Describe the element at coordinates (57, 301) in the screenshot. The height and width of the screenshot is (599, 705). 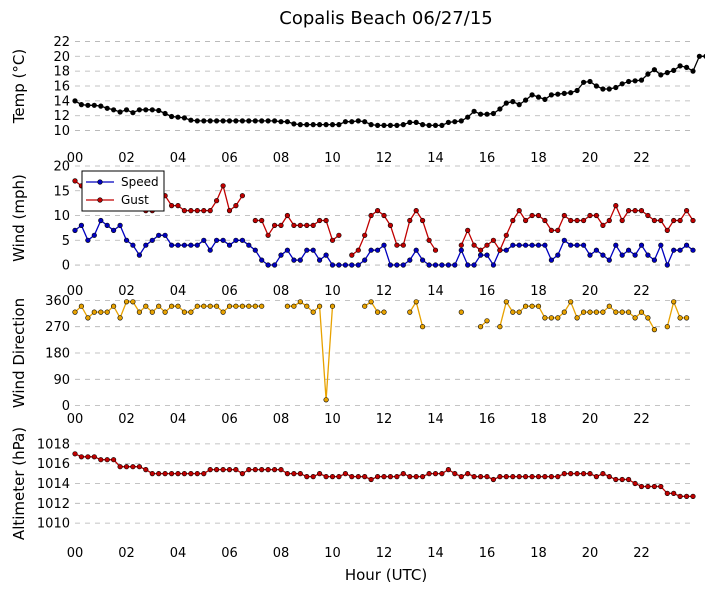
I see `y-tick-label: 360` at that location.